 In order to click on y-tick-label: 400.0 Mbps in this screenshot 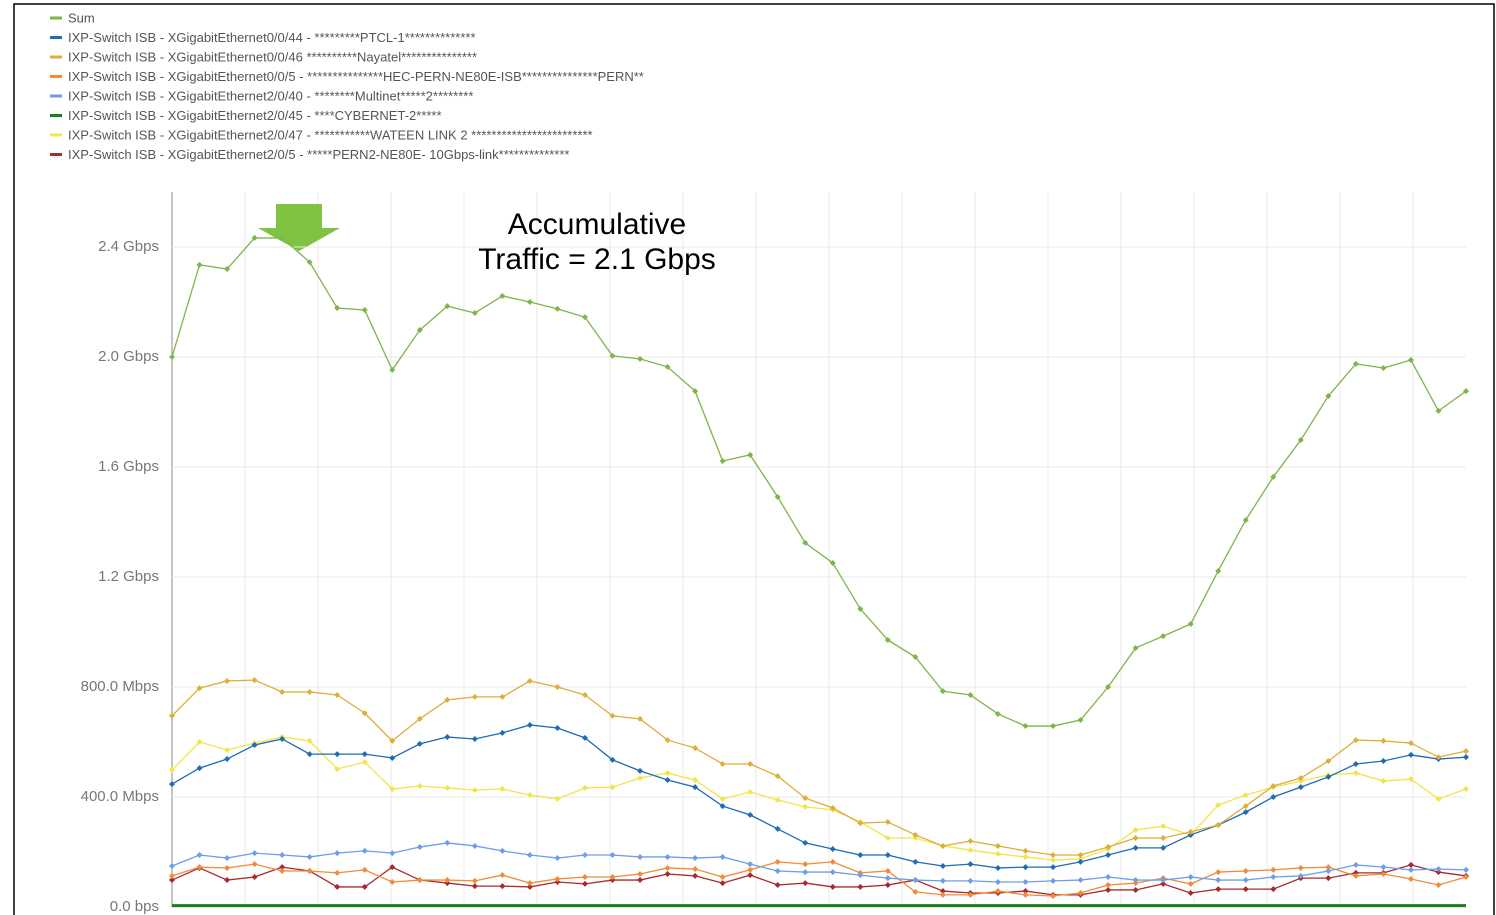, I will do `click(120, 796)`.